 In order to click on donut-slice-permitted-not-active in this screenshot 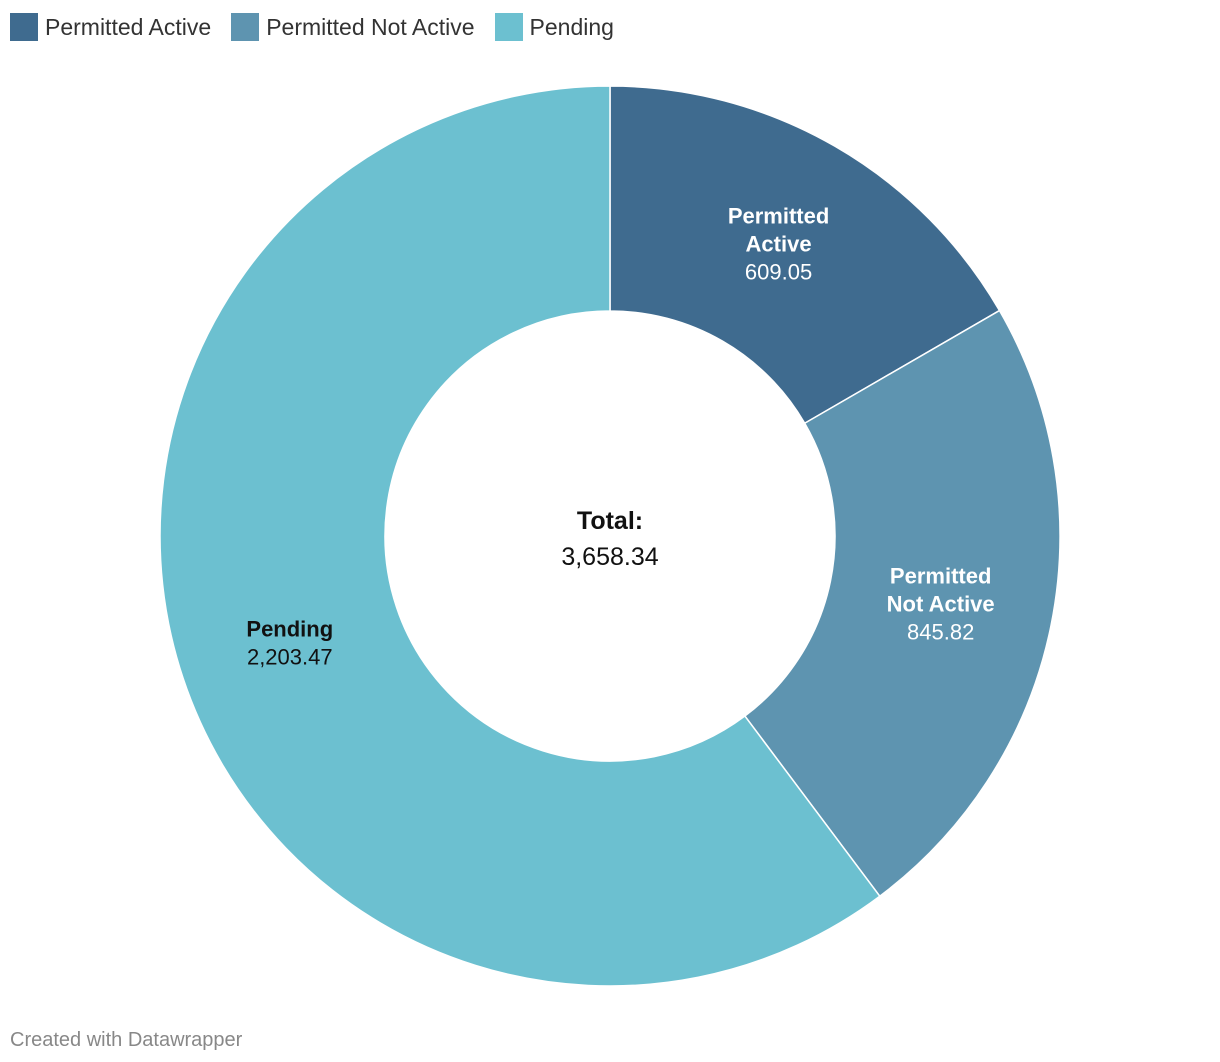, I will do `click(902, 603)`.